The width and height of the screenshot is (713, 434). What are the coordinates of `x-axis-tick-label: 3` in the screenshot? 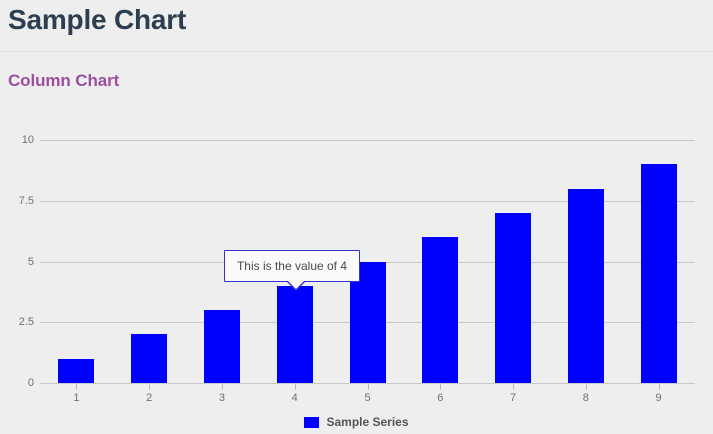 It's located at (221, 398).